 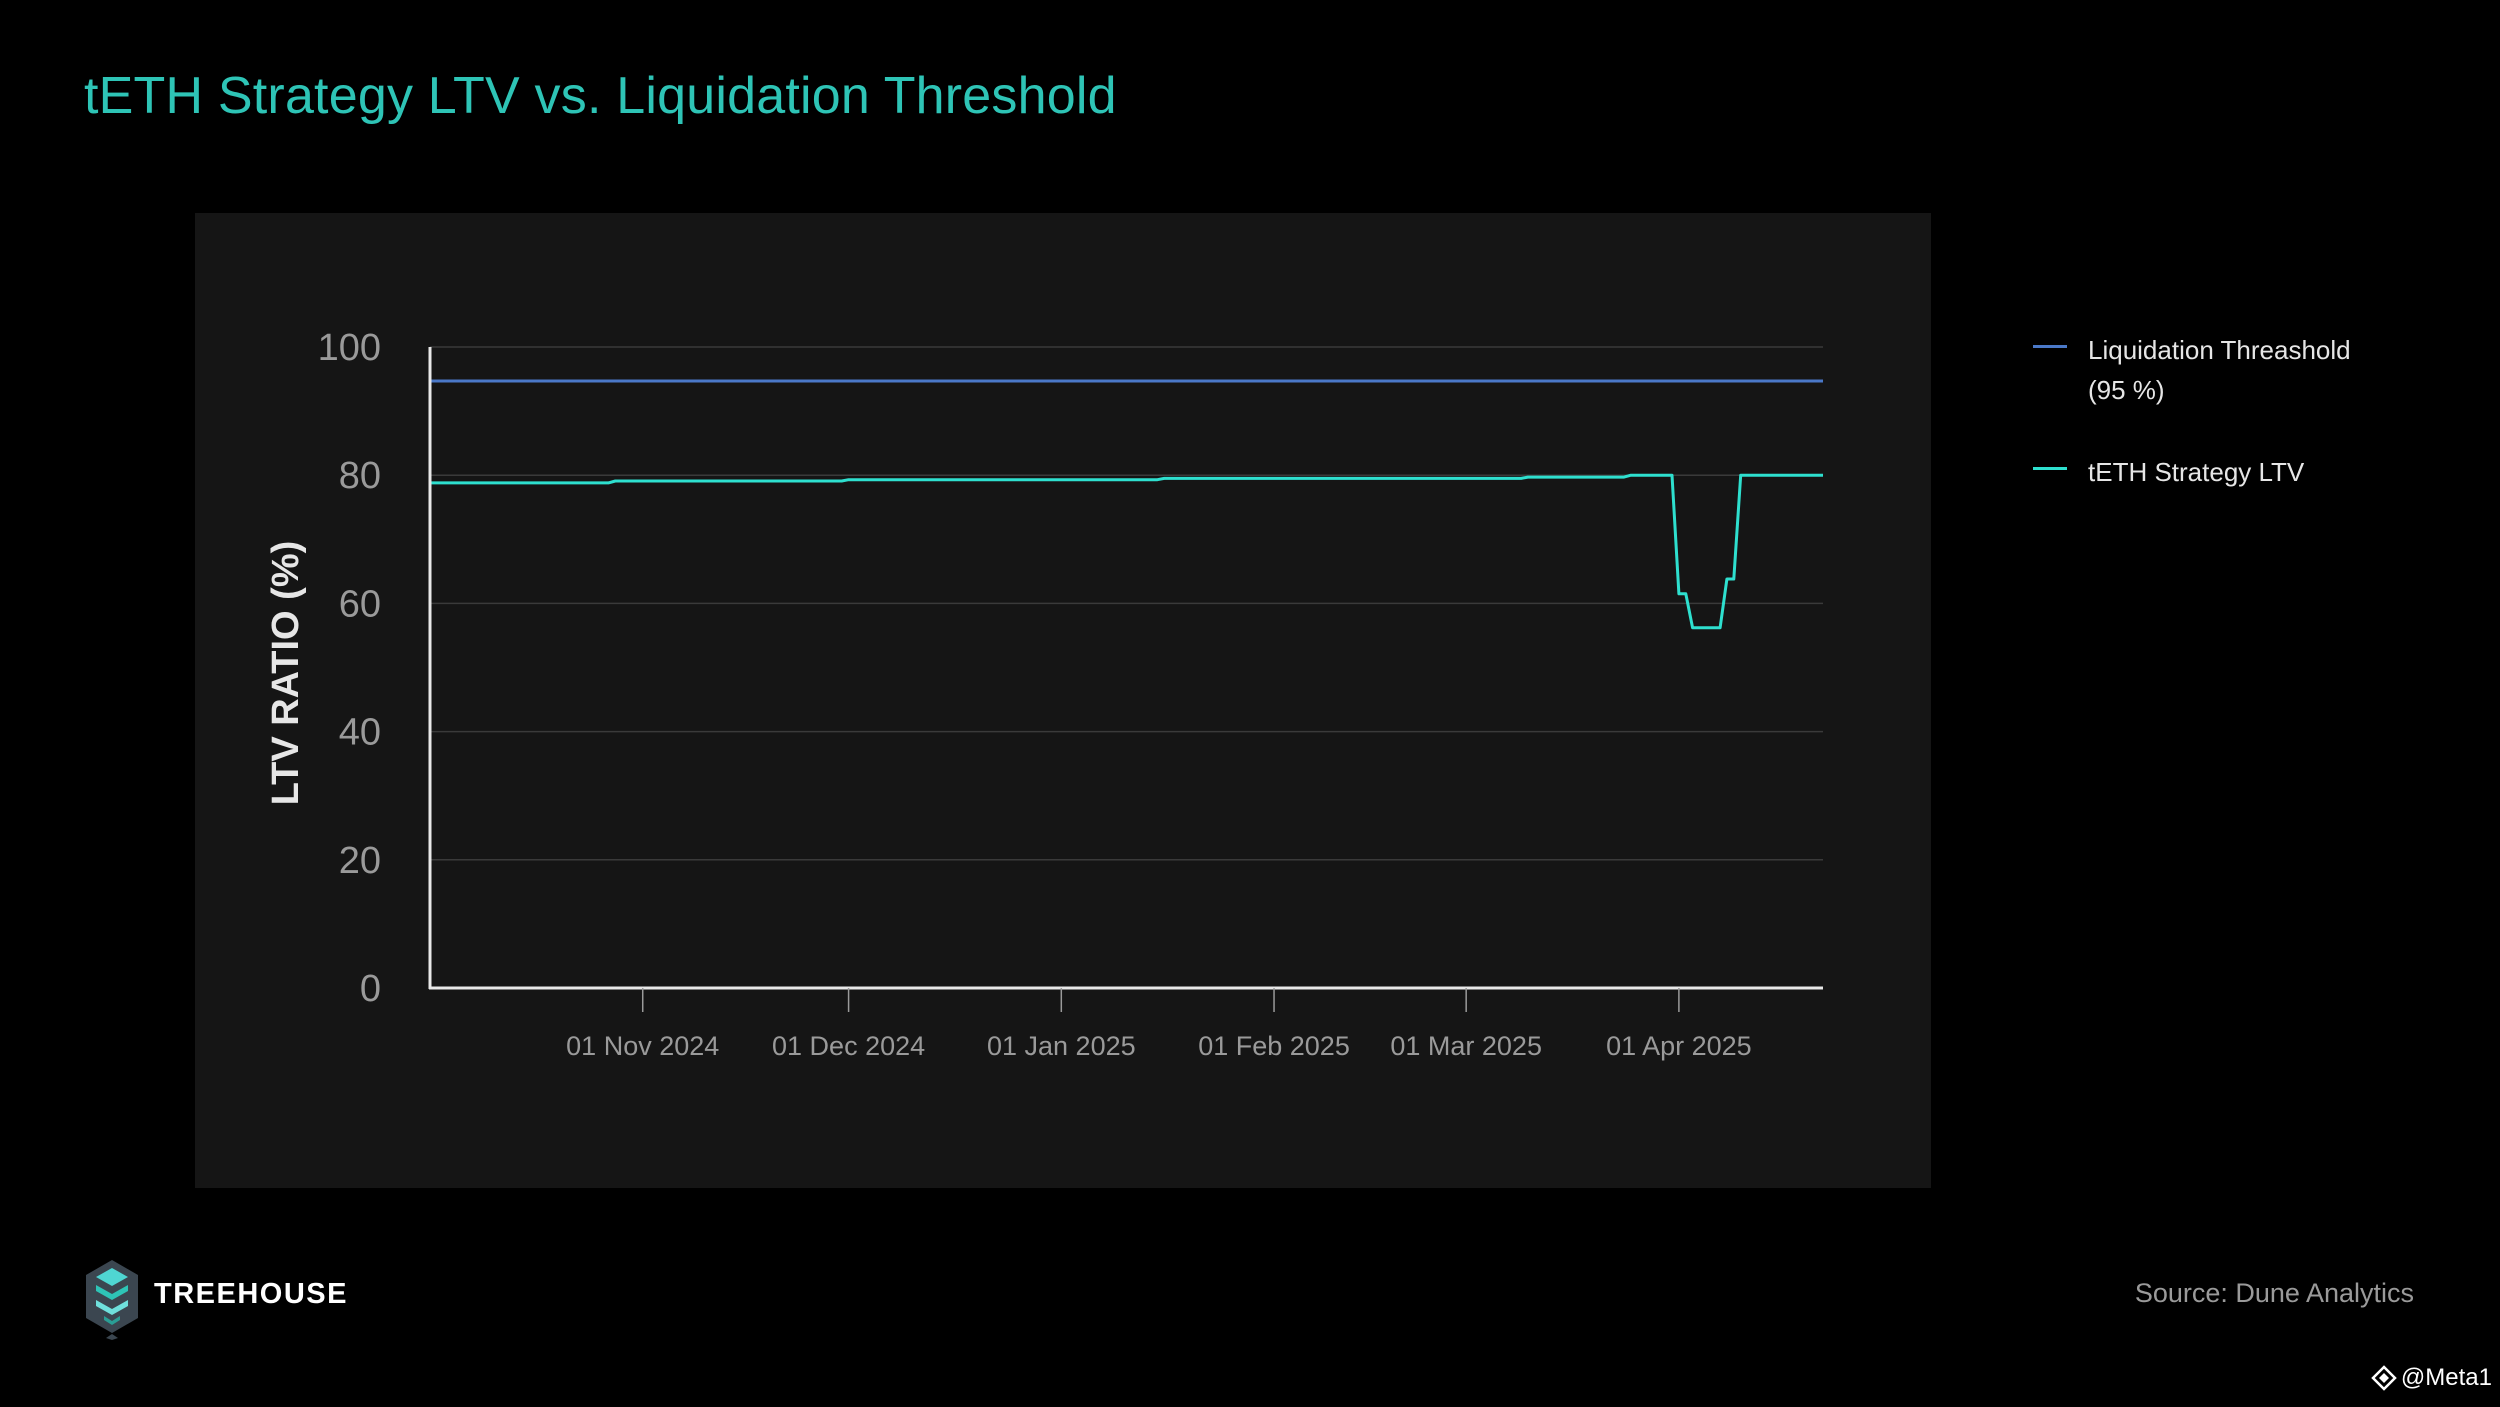 What do you see at coordinates (1126, 551) in the screenshot?
I see `series-line-teth-strategy-ltv` at bounding box center [1126, 551].